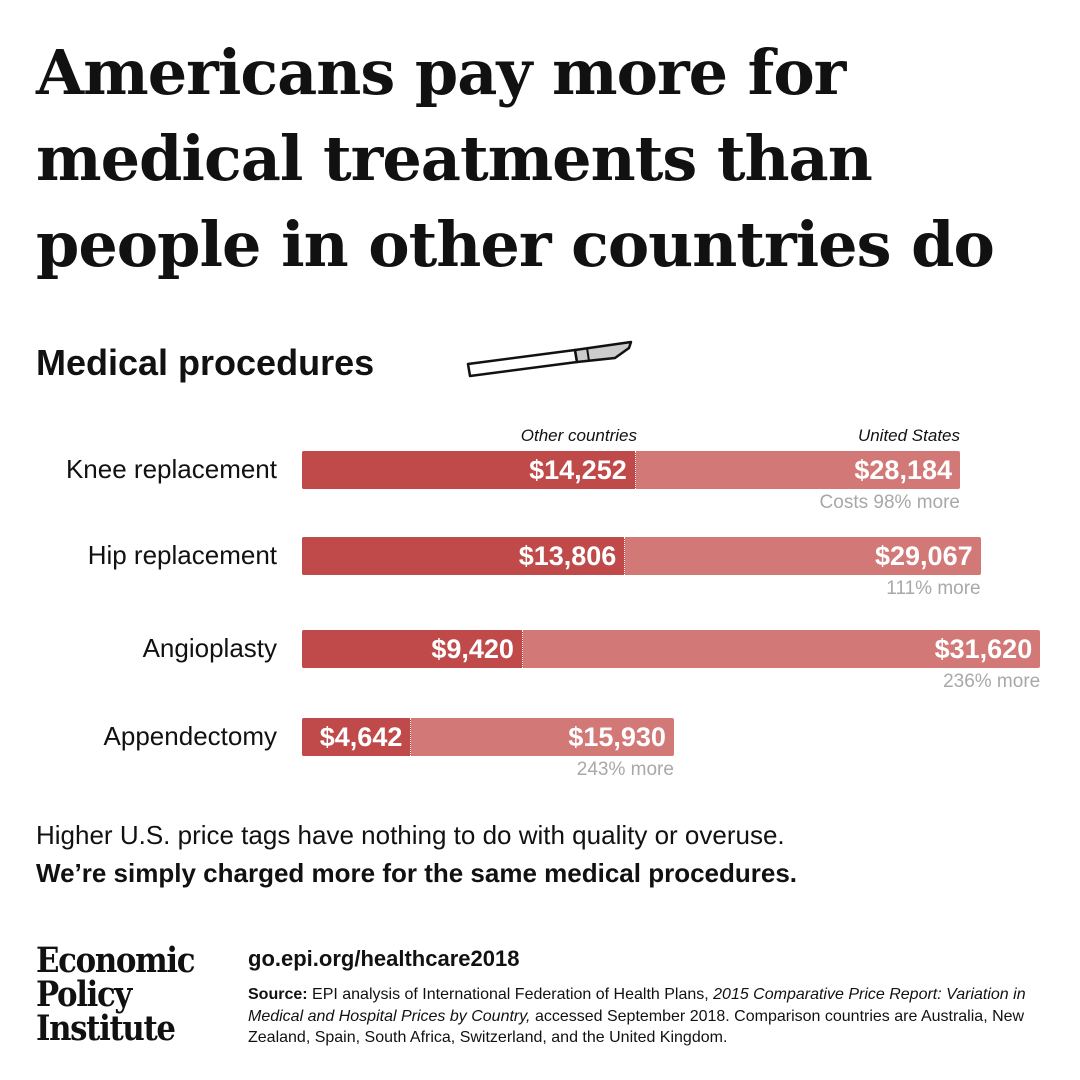 The image size is (1080, 1080). I want to click on value-label-other: $9,420, so click(472, 649).